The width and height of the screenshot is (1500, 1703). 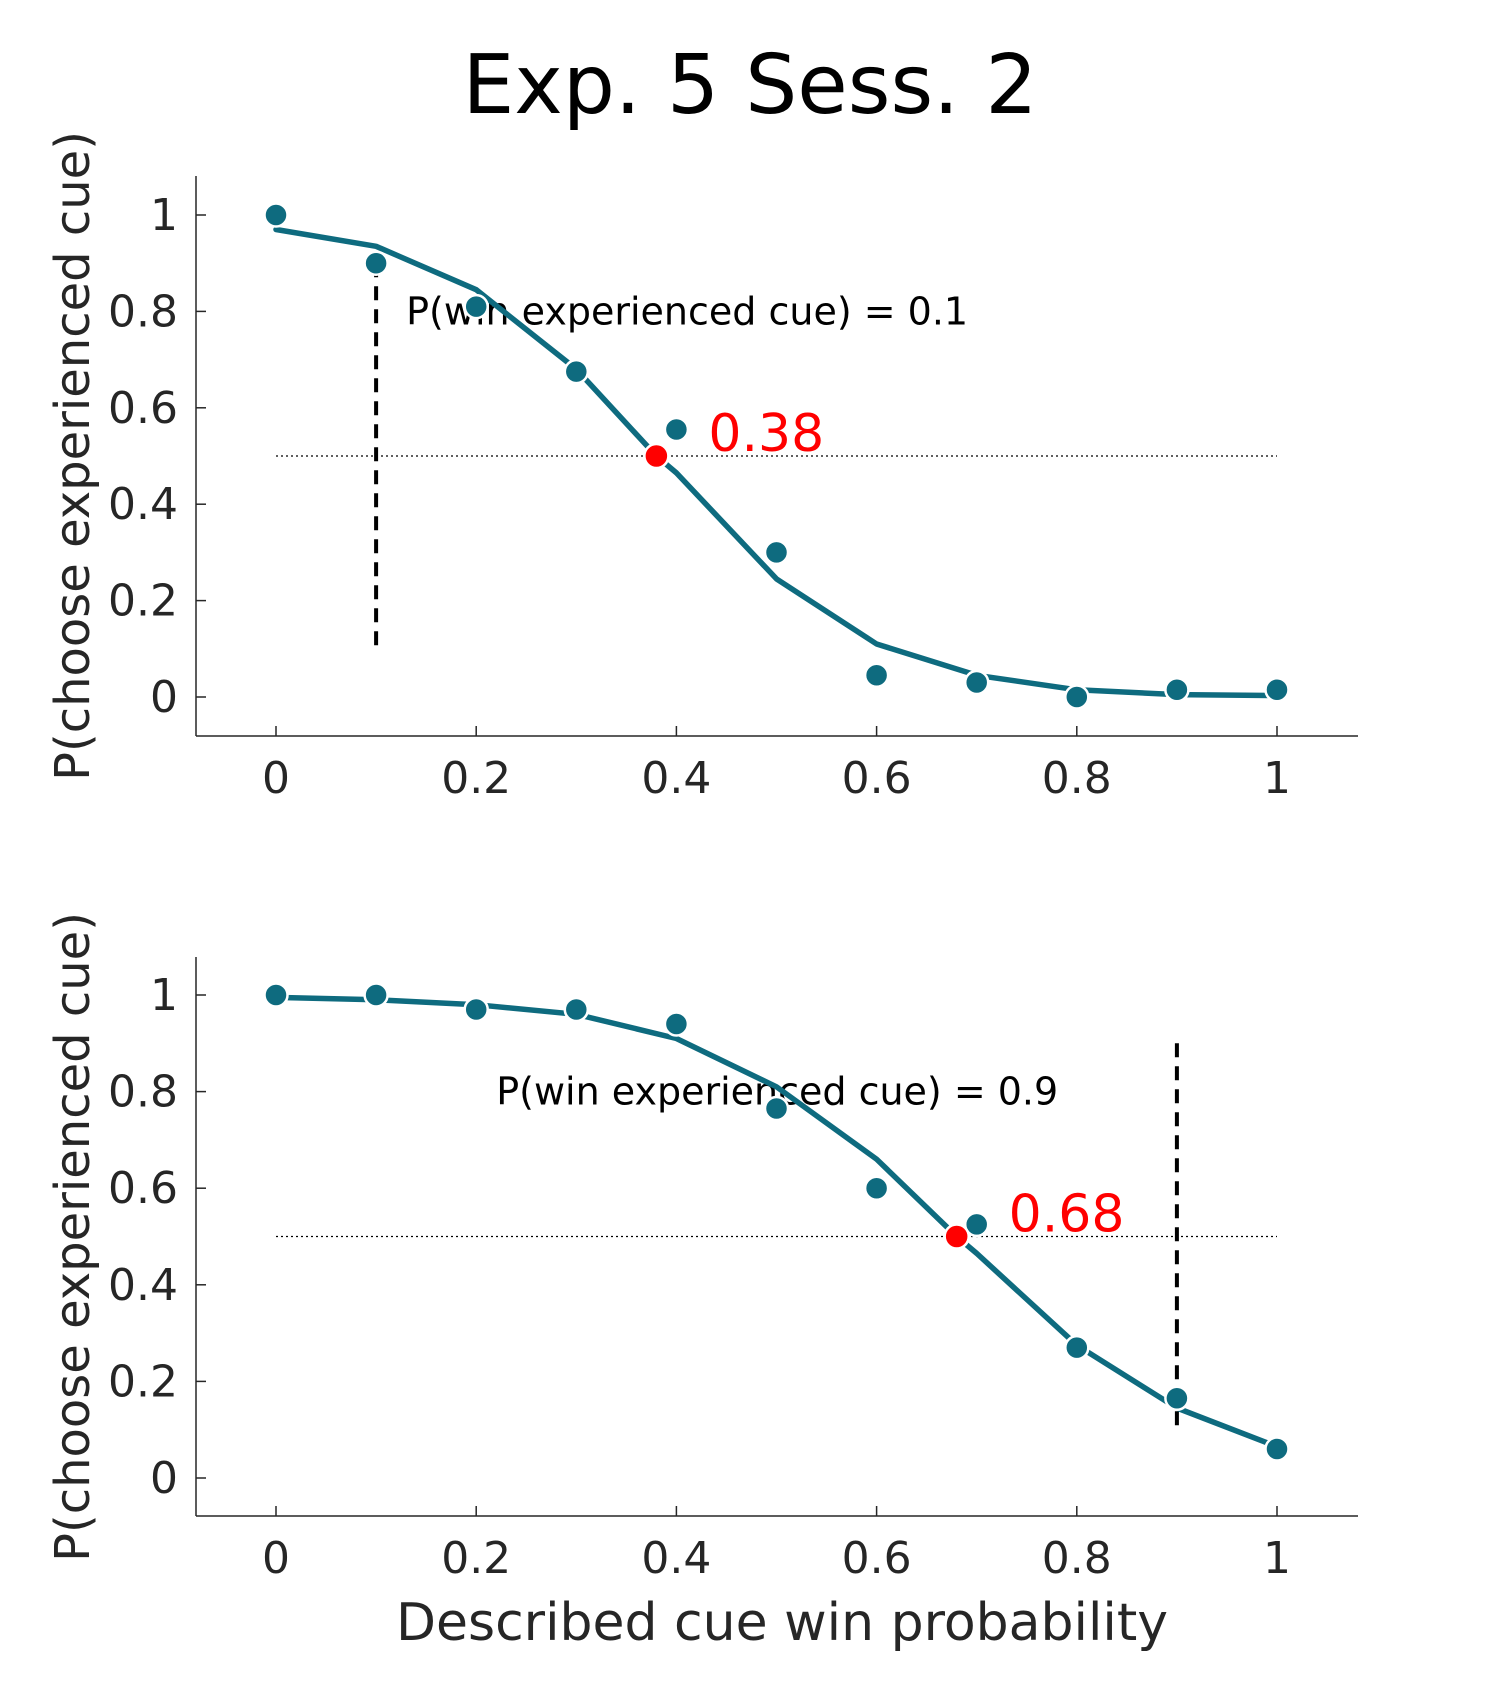 I want to click on x-axis-label: Described cue win probability, so click(x=782, y=1623).